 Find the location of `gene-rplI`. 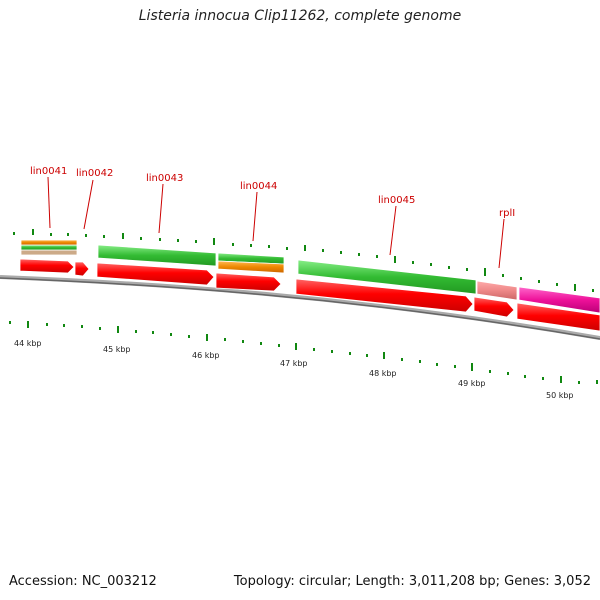

gene-rplI is located at coordinates (497, 290).